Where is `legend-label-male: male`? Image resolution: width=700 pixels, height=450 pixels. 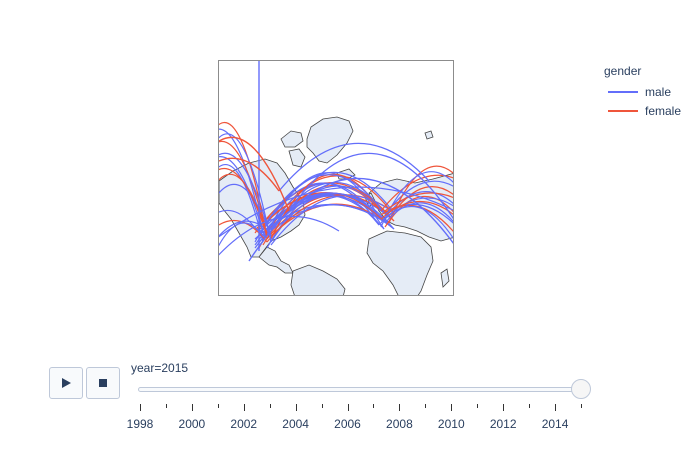 legend-label-male: male is located at coordinates (658, 91).